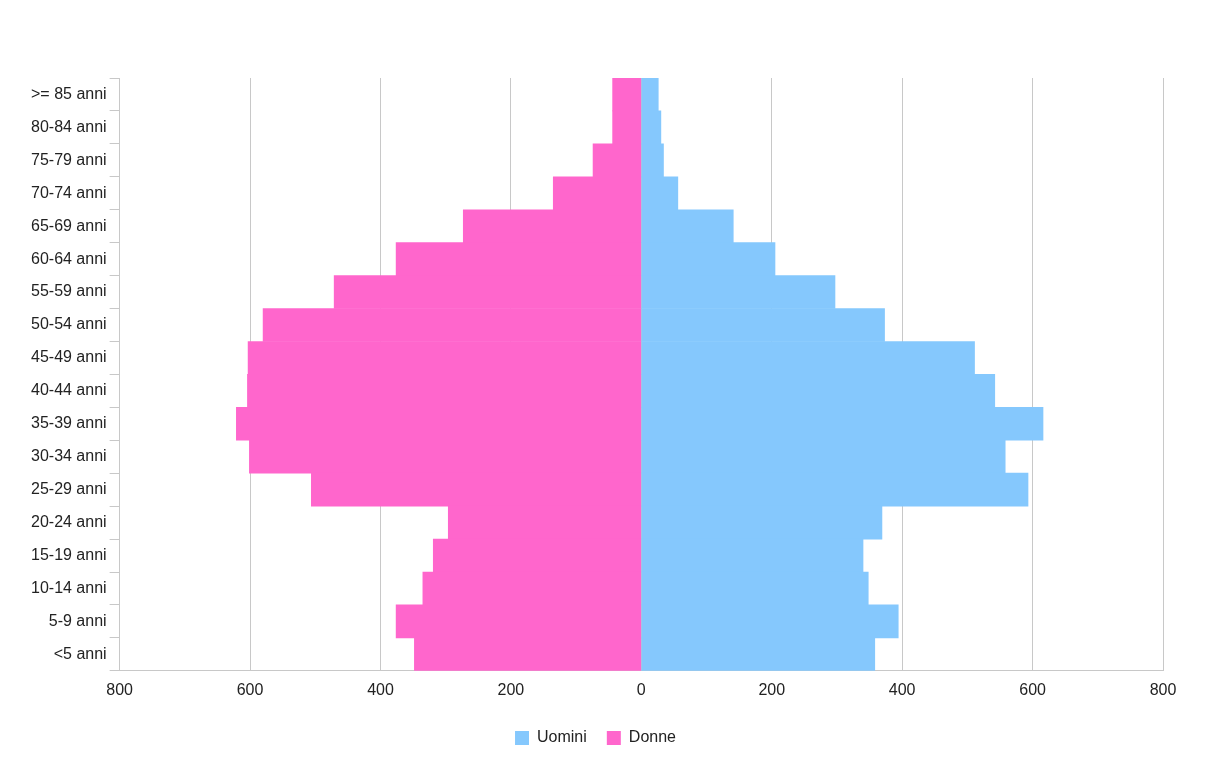  What do you see at coordinates (80, 653) in the screenshot?
I see `y-tick-label: <5 anni` at bounding box center [80, 653].